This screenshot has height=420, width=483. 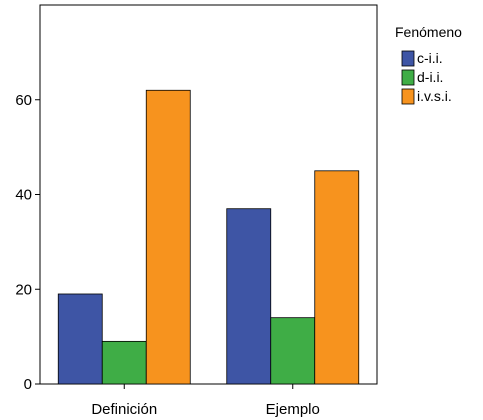 I want to click on y-tick-label: 20, so click(x=23, y=289).